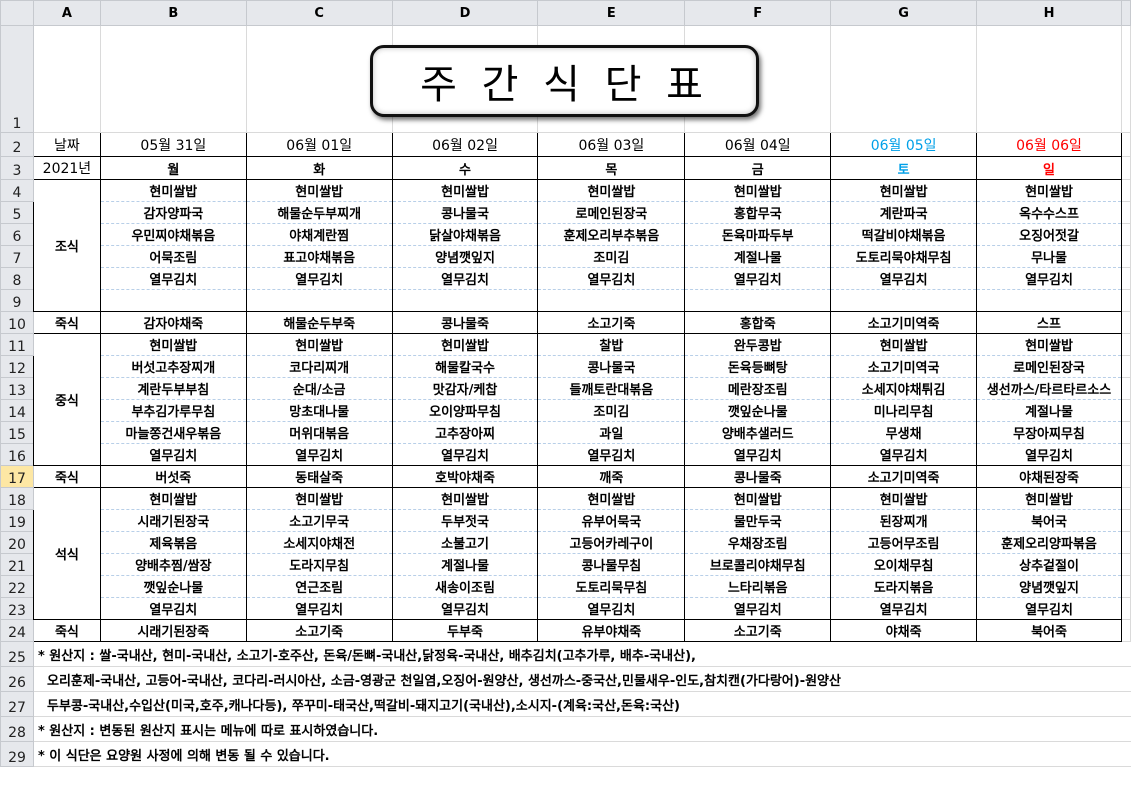 The height and width of the screenshot is (804, 1131). I want to click on menu-item-cell: 찰밥, so click(611, 344).